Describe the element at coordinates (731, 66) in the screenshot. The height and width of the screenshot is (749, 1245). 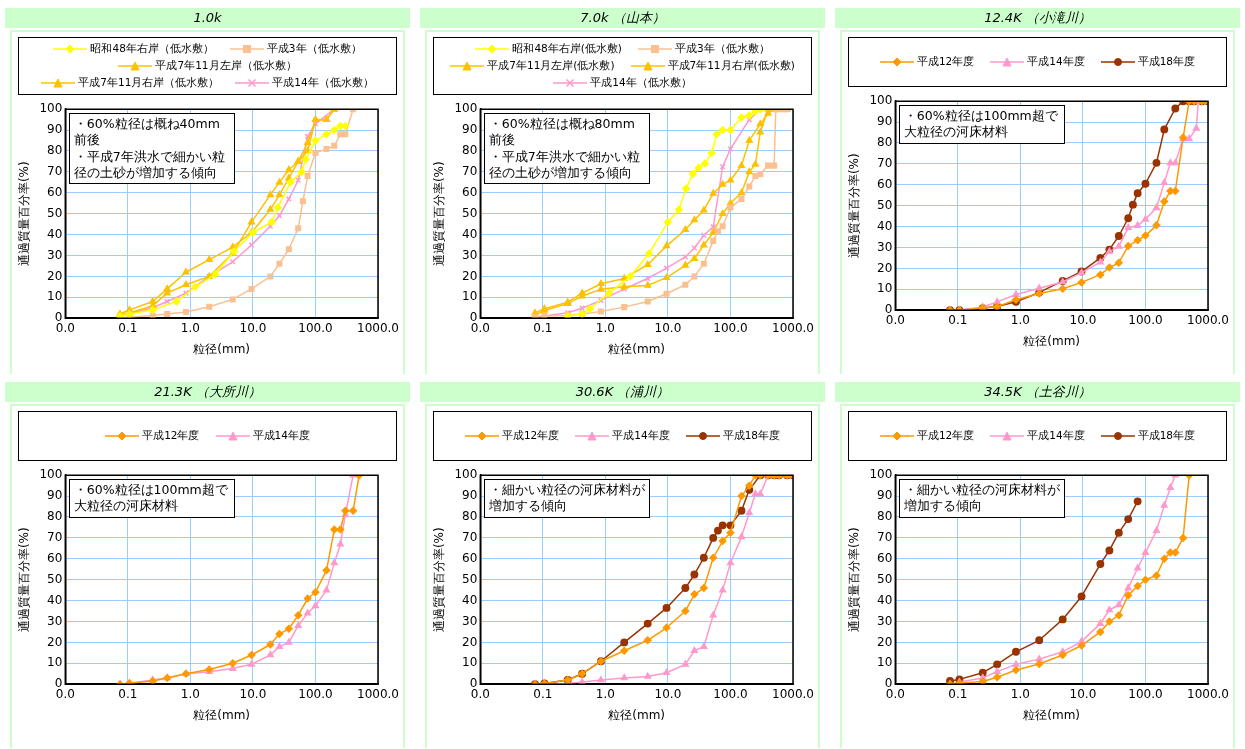
I see `legend-label: 平成7年11月右岸(低水敷)` at that location.